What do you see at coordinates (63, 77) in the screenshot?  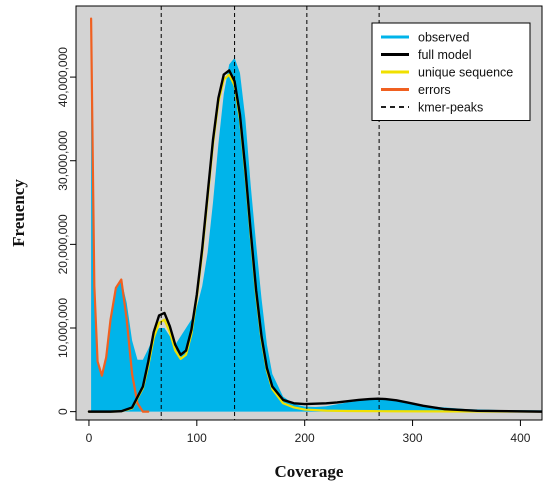 I see `y-tick-label: 40,000,000` at bounding box center [63, 77].